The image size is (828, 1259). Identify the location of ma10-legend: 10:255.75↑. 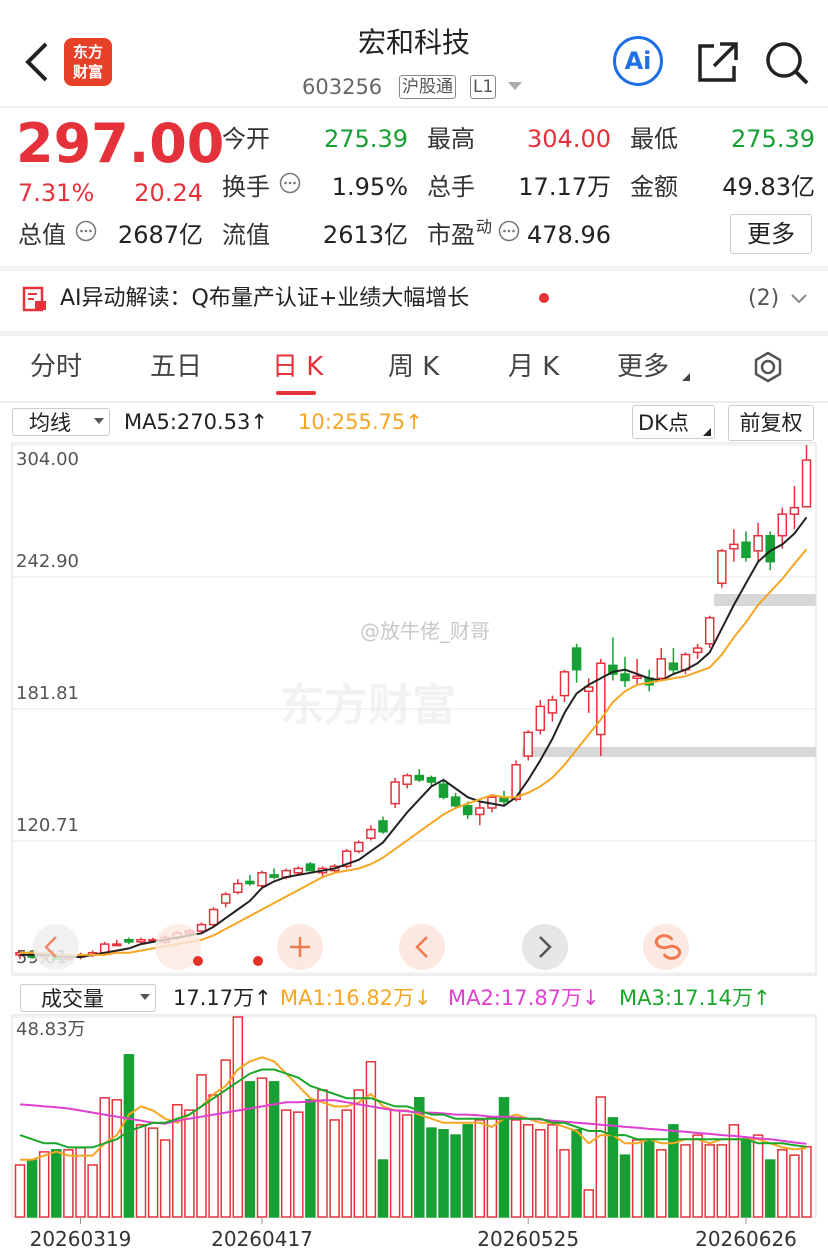
(360, 422).